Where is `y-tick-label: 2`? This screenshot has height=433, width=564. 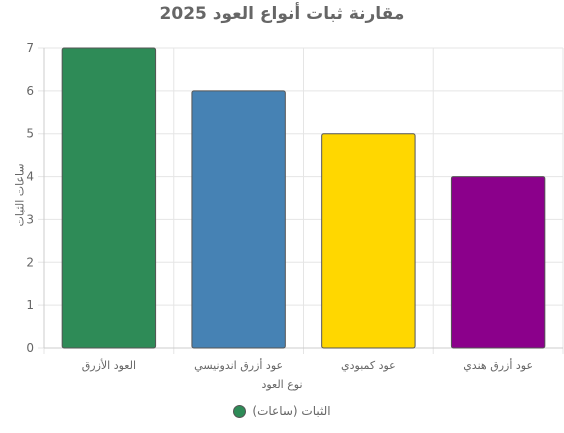 y-tick-label: 2 is located at coordinates (30, 262).